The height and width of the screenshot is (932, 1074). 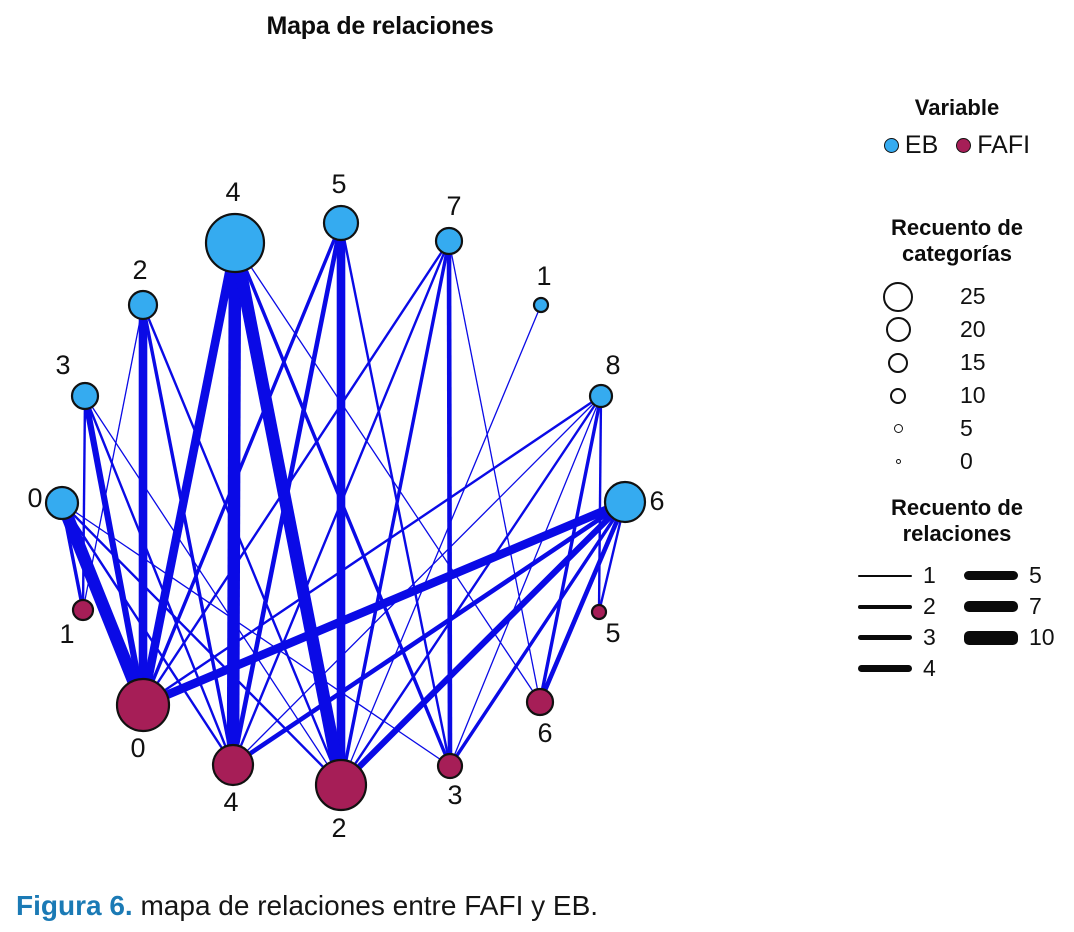 What do you see at coordinates (929, 668) in the screenshot?
I see `legend-width-value: 4` at bounding box center [929, 668].